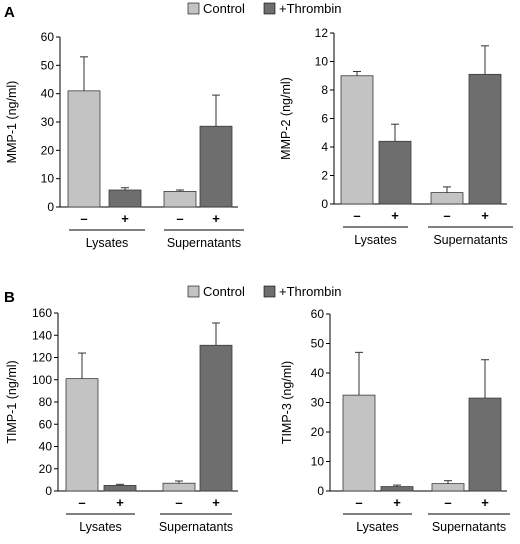  What do you see at coordinates (9, 297) in the screenshot?
I see `panel-label-b: B` at bounding box center [9, 297].